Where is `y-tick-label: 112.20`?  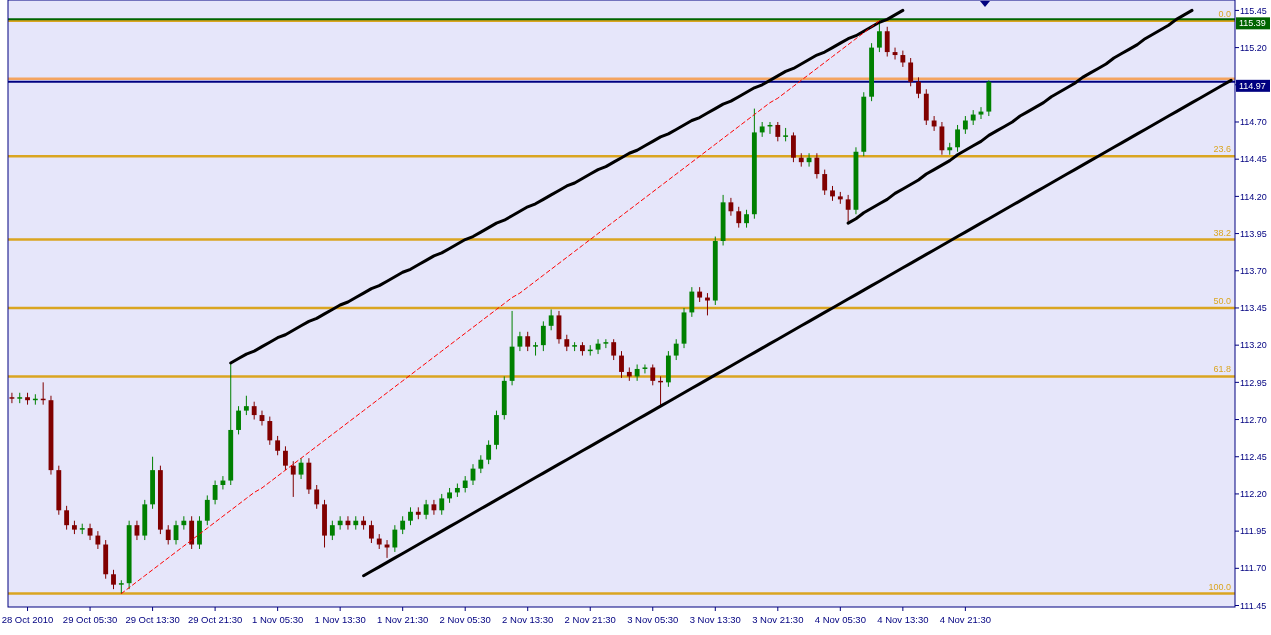
y-tick-label: 112.20 is located at coordinates (1253, 494).